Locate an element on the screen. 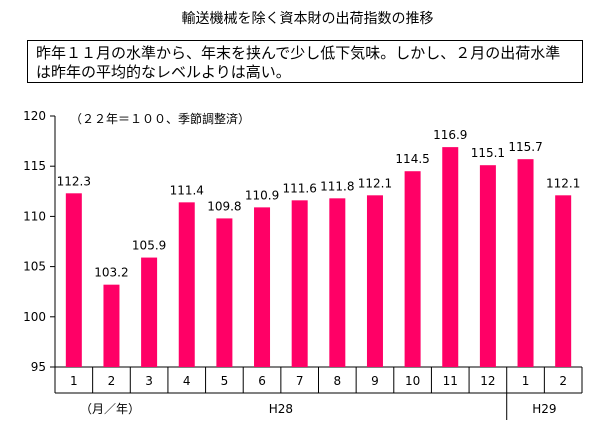 Image resolution: width=615 pixels, height=426 pixels. x-tick-label: 10 is located at coordinates (412, 381).